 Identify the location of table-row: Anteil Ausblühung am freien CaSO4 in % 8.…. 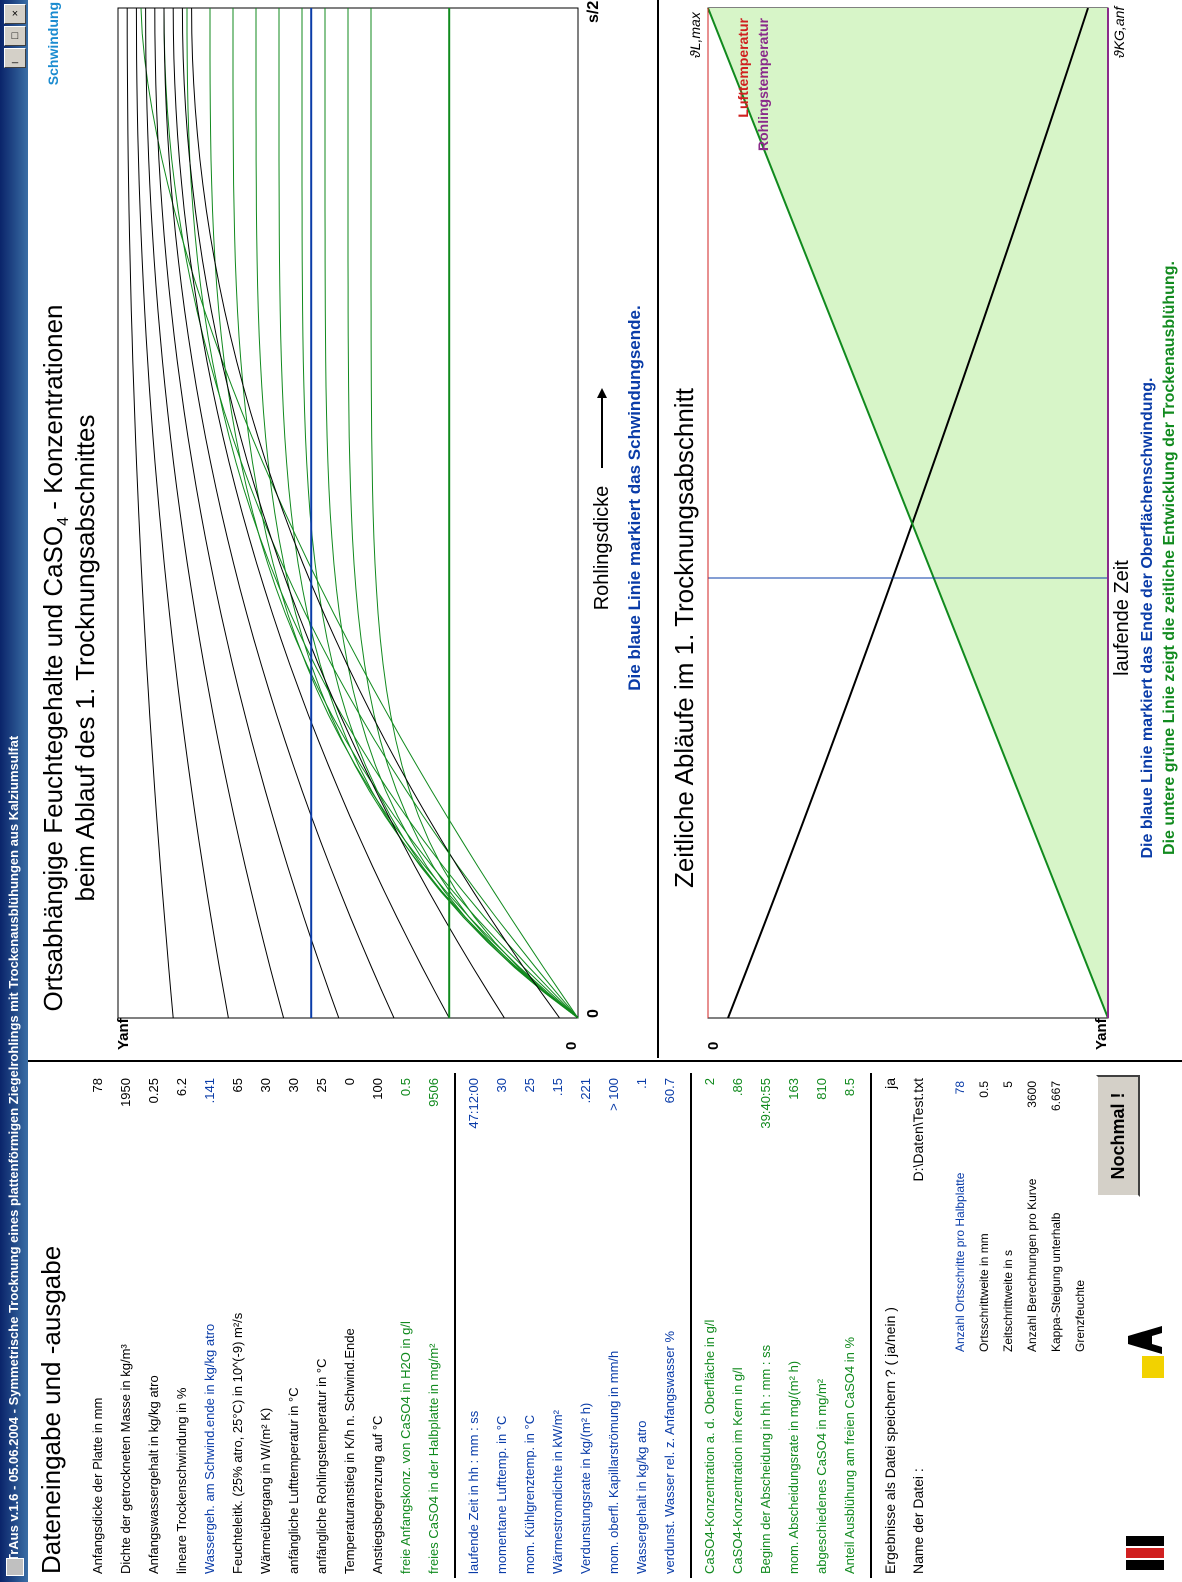
(850, 1324).